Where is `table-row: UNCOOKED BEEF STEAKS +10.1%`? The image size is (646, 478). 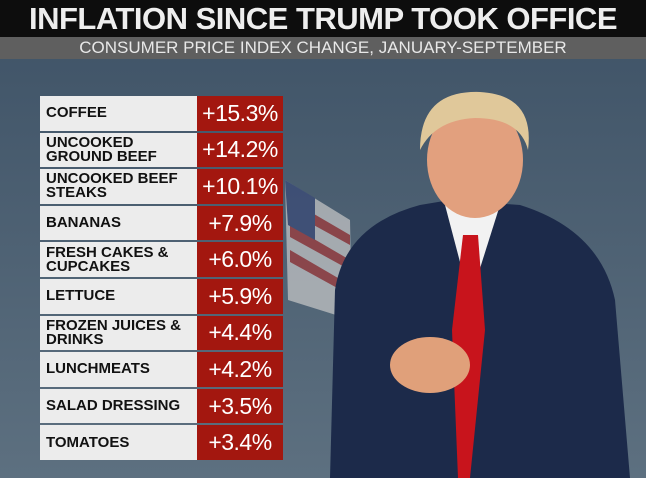
table-row: UNCOOKED BEEF STEAKS +10.1% is located at coordinates (161, 186).